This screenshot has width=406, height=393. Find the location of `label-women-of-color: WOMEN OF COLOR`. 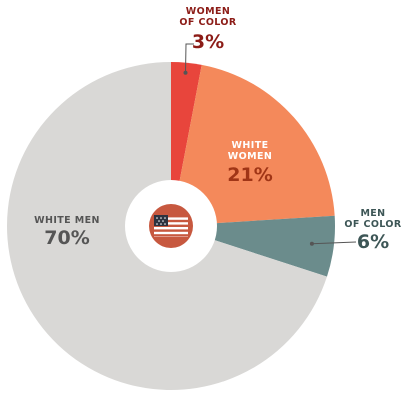

label-women-of-color: WOMEN OF COLOR is located at coordinates (208, 17).